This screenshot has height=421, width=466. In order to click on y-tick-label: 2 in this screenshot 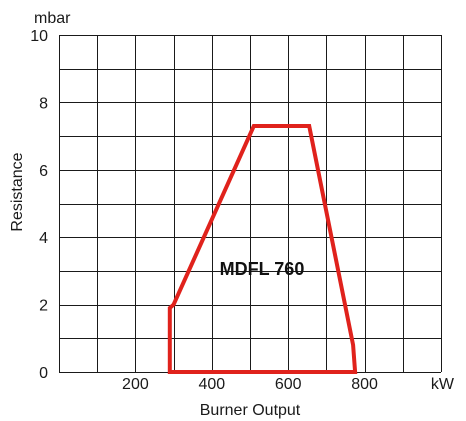, I will do `click(43, 306)`.